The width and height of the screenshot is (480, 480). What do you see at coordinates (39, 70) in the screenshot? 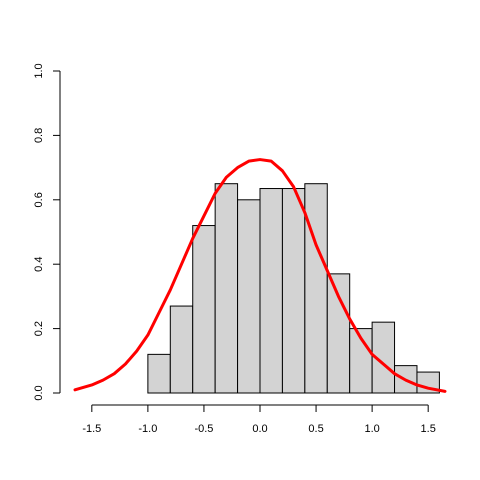
I see `y-tick-label: 1.0` at bounding box center [39, 70].